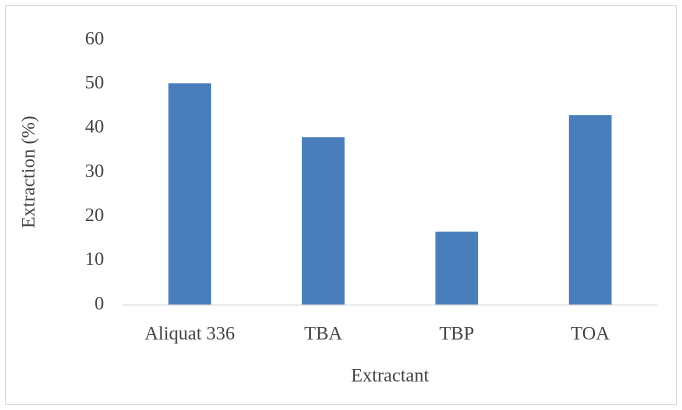 The height and width of the screenshot is (410, 682). Describe the element at coordinates (94, 38) in the screenshot. I see `y-tick-label: 60` at that location.